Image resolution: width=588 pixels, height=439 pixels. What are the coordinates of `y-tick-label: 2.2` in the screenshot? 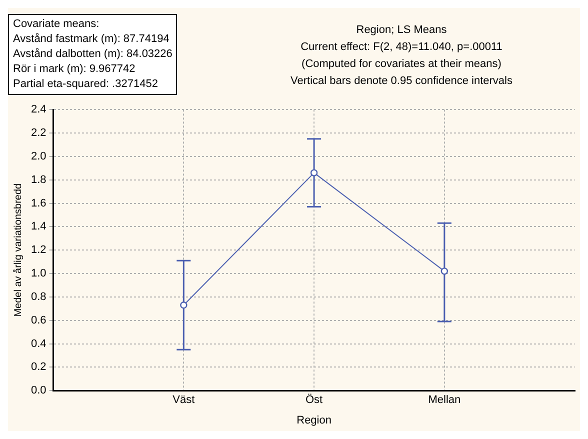 It's located at (38, 133).